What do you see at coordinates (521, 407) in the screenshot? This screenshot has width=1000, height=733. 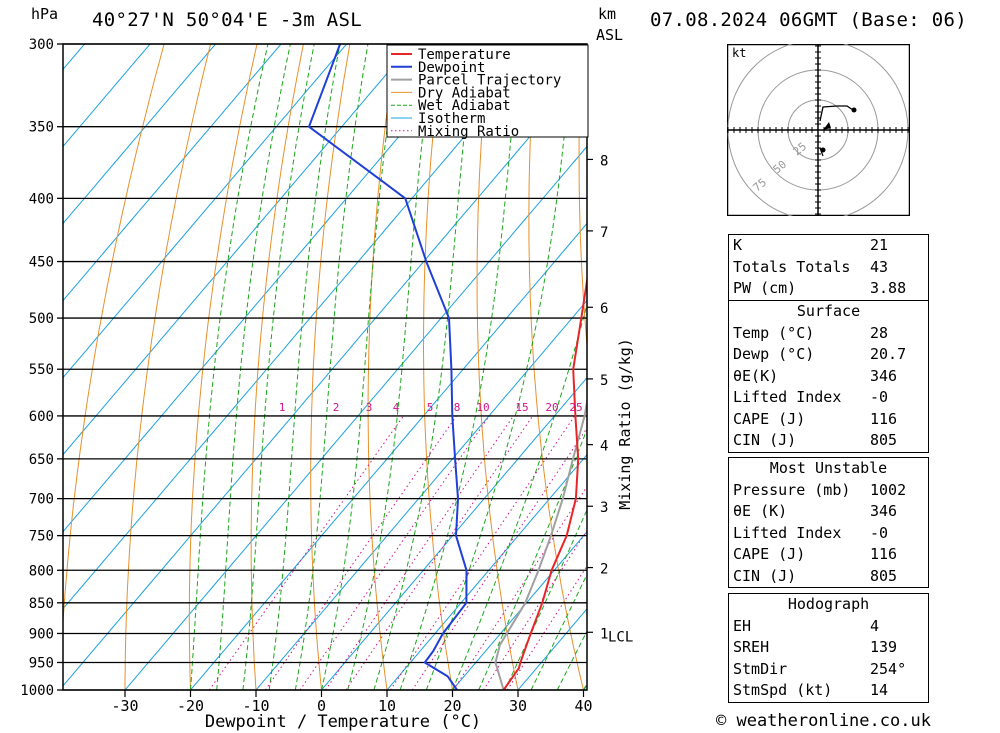 I see `mixing-ratio-label: 15` at bounding box center [521, 407].